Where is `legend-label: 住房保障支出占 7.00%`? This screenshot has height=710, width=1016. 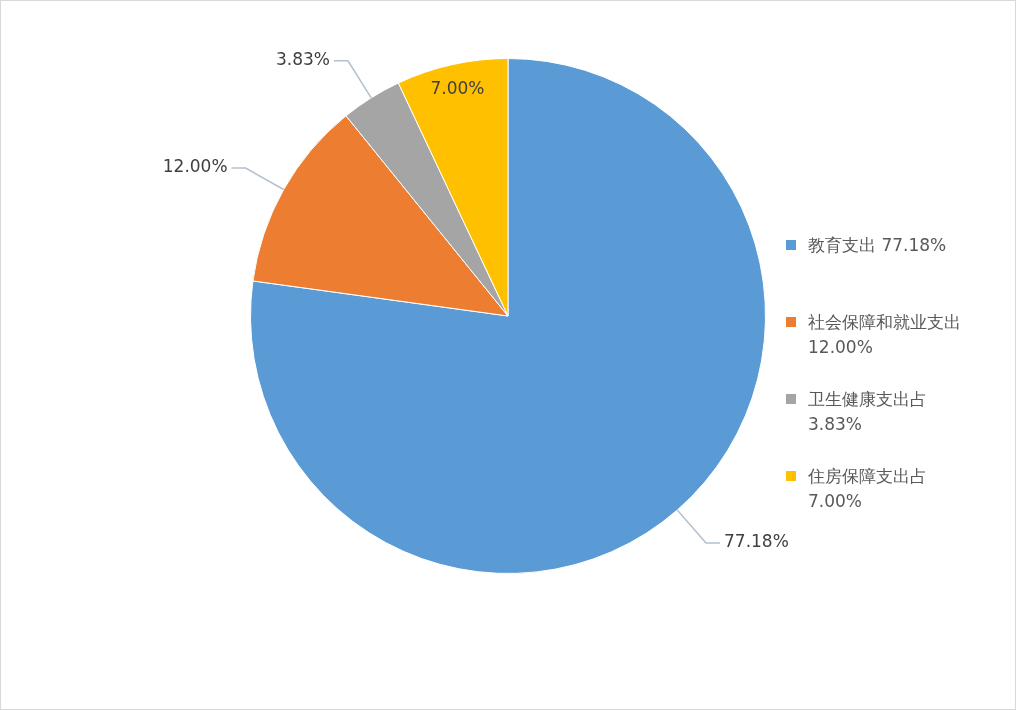
legend-label: 住房保障支出占 7.00% is located at coordinates (868, 489).